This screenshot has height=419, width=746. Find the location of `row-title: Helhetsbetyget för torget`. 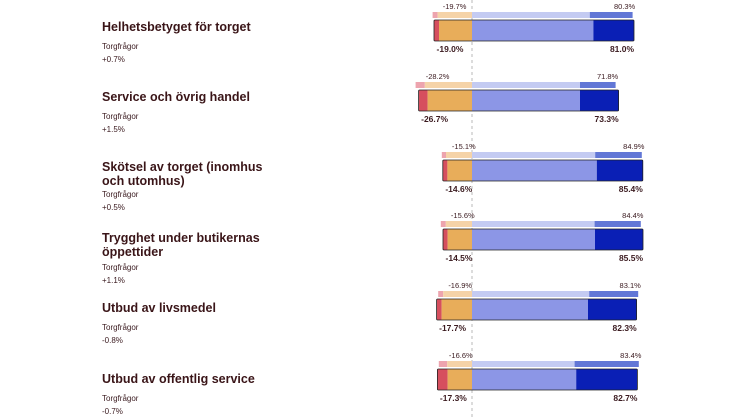

row-title: Helhetsbetyget för torget is located at coordinates (176, 27).